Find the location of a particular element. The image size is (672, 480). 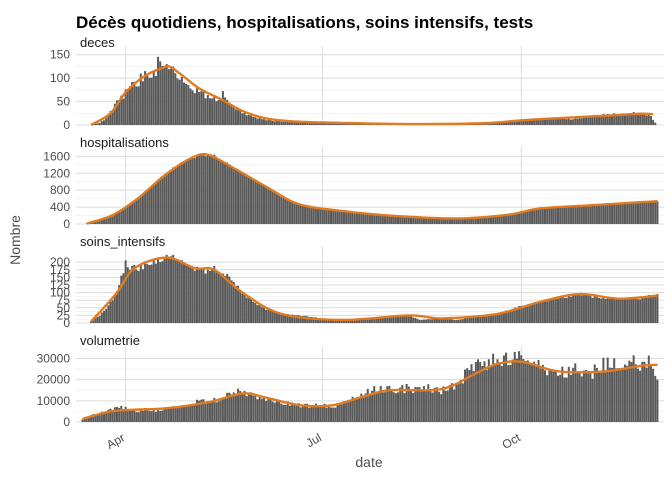

y-tick-label: 50 is located at coordinates (64, 102).